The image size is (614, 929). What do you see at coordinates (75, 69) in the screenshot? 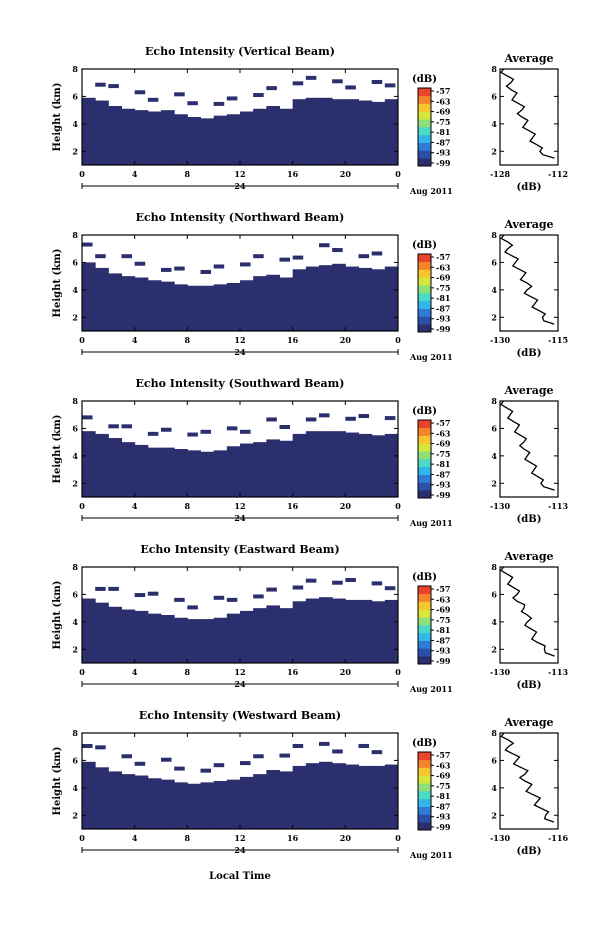
I see `y-tick-label: 8` at bounding box center [75, 69].